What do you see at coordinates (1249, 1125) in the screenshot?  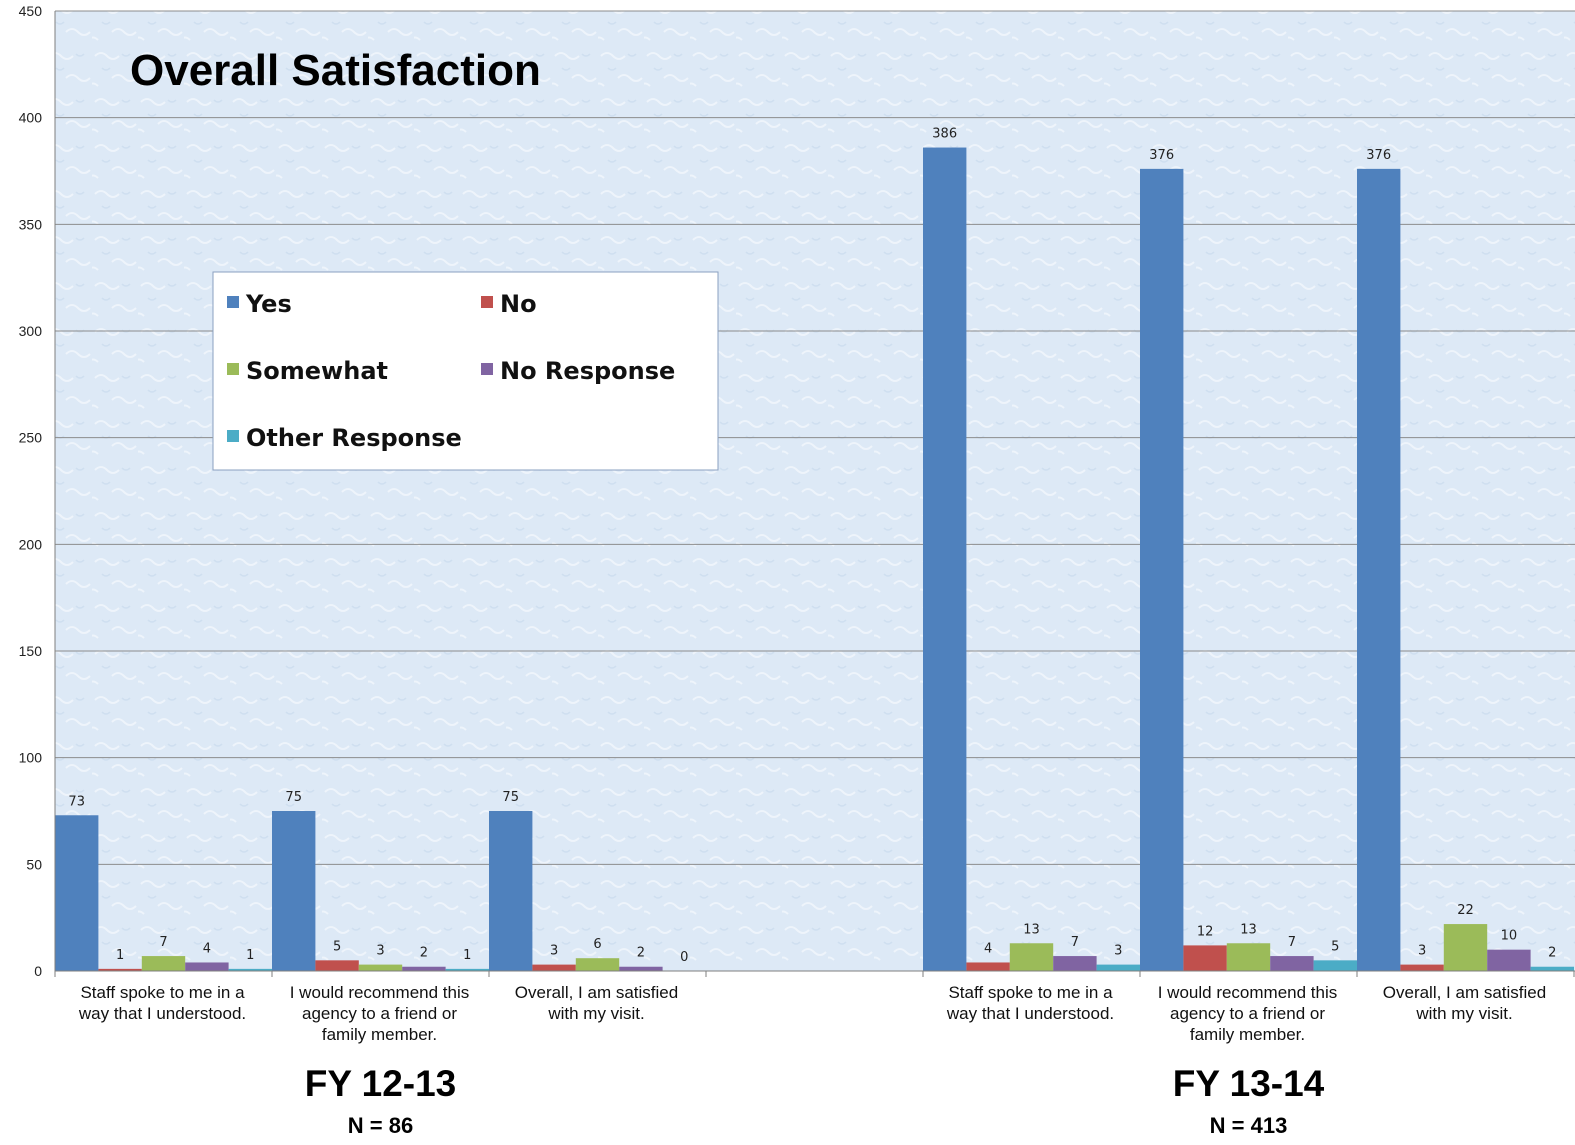 I see `group-n-label: N = 413` at bounding box center [1249, 1125].